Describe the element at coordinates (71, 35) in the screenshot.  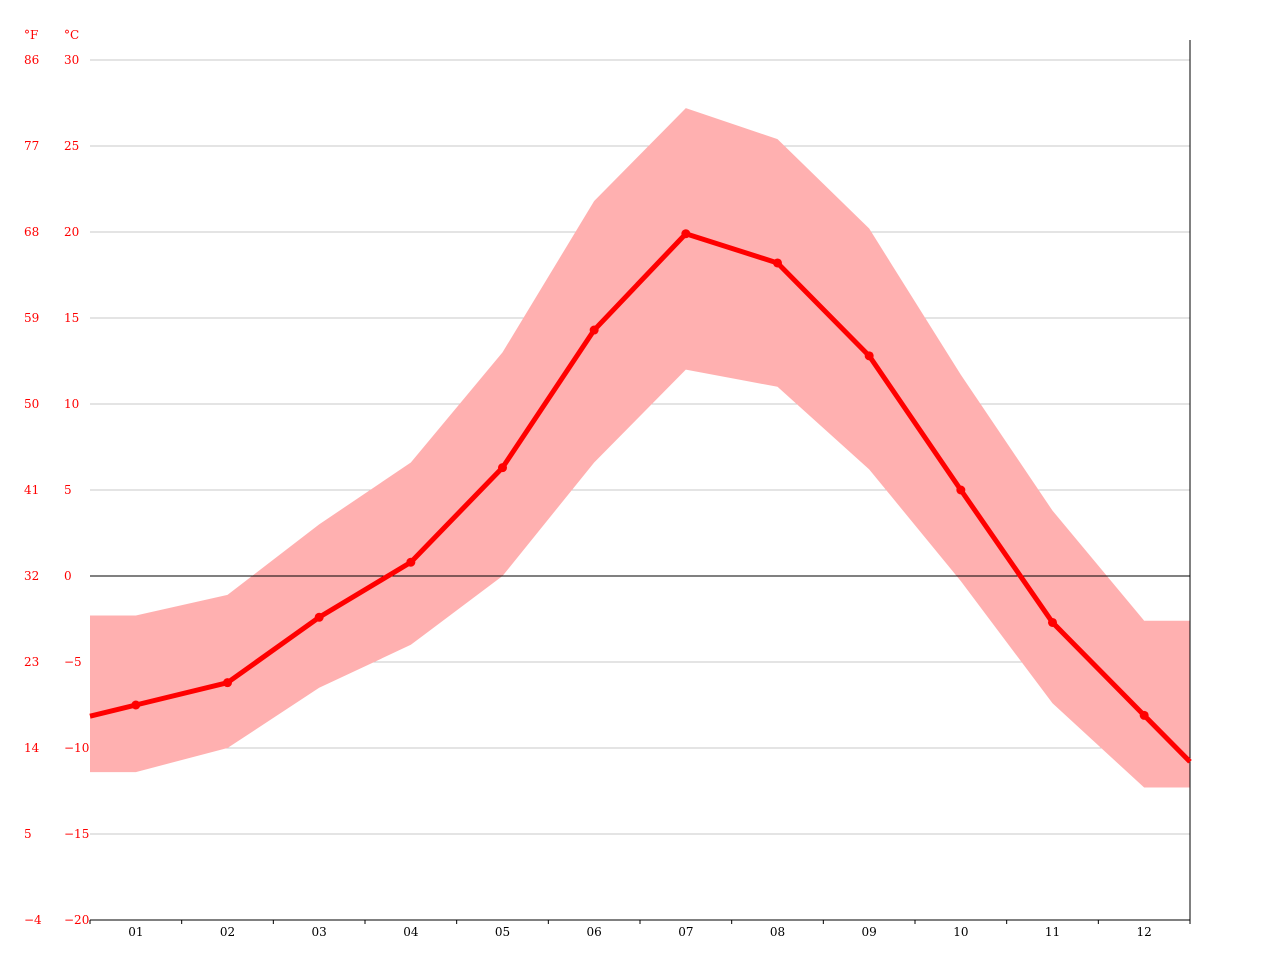
I see `celsius-unit-label: °C` at that location.